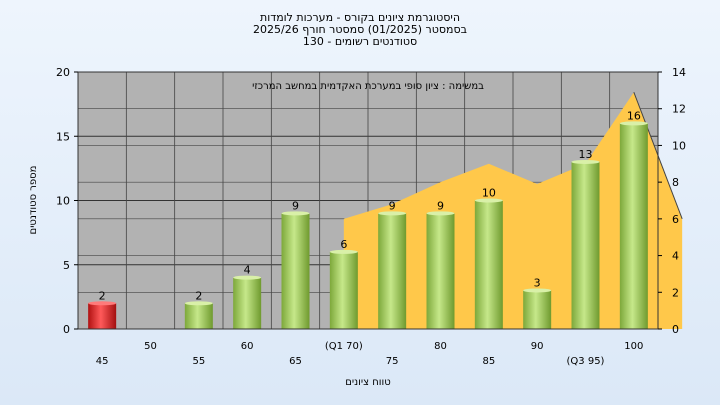  I want to click on y-tick-label: 5, so click(66, 265).